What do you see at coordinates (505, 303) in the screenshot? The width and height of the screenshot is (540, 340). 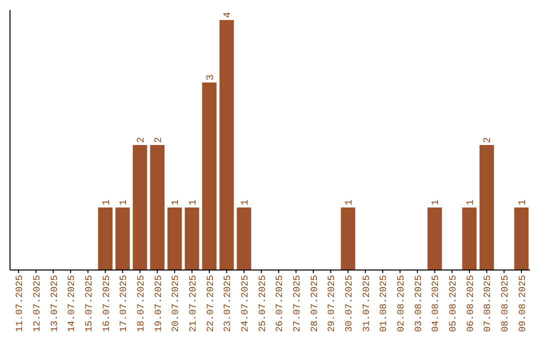 I see `x-tick-label: 08.08.2025` at bounding box center [505, 303].